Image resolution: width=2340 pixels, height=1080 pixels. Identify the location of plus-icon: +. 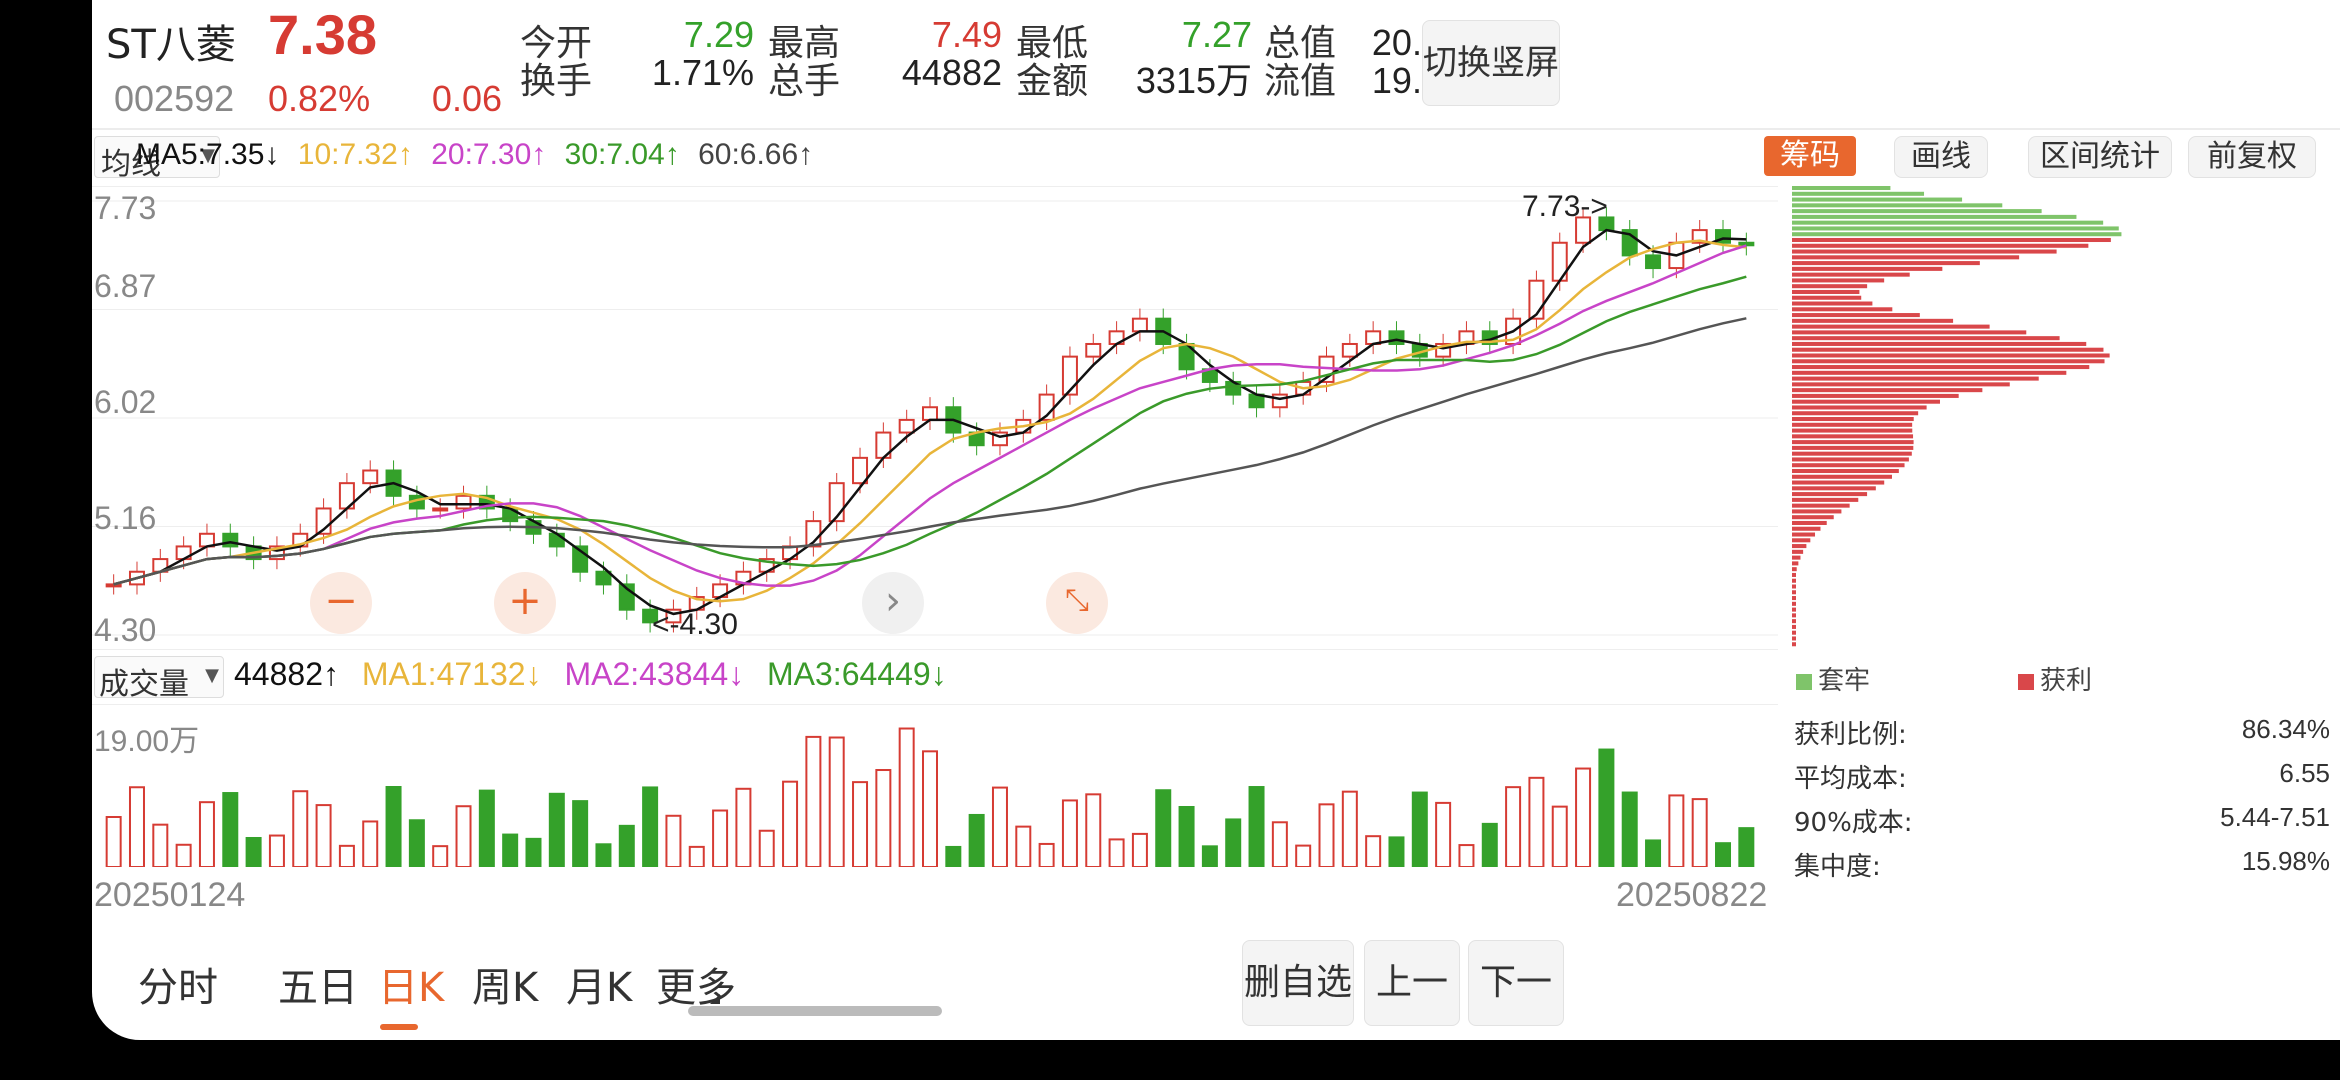
(525, 601).